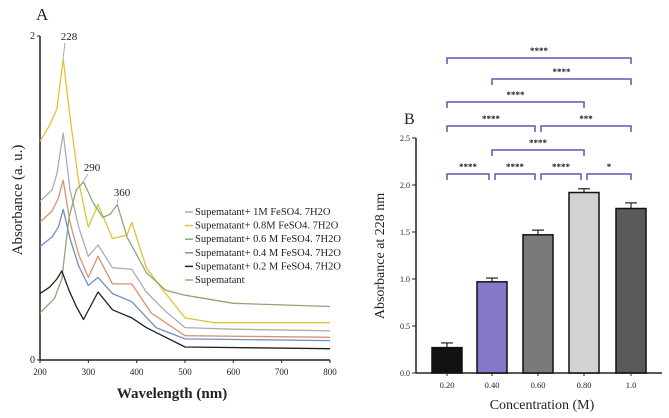 This screenshot has width=669, height=418. Describe the element at coordinates (18, 200) in the screenshot. I see `panel-a-ylabel: Absorbance (a. u.)` at that location.